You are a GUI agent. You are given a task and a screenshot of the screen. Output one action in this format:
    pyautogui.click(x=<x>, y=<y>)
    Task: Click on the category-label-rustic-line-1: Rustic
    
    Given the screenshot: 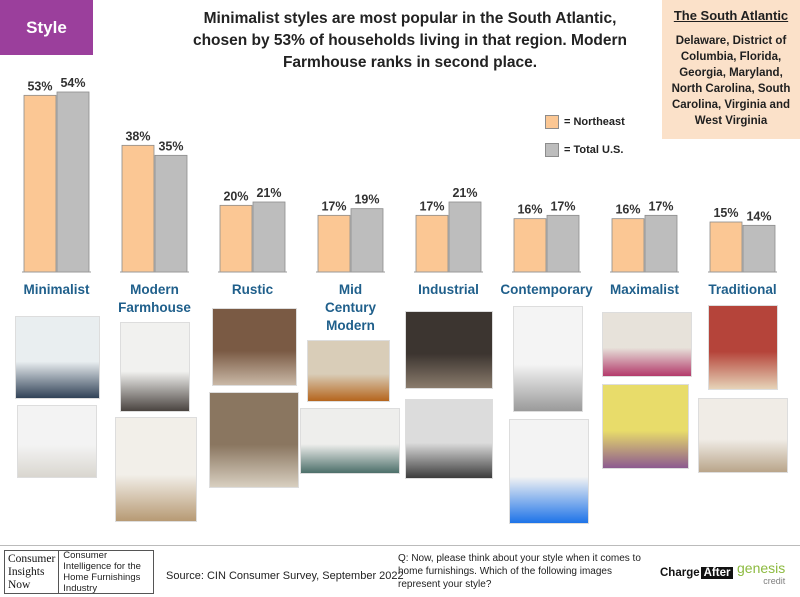 What is the action you would take?
    pyautogui.click(x=253, y=289)
    